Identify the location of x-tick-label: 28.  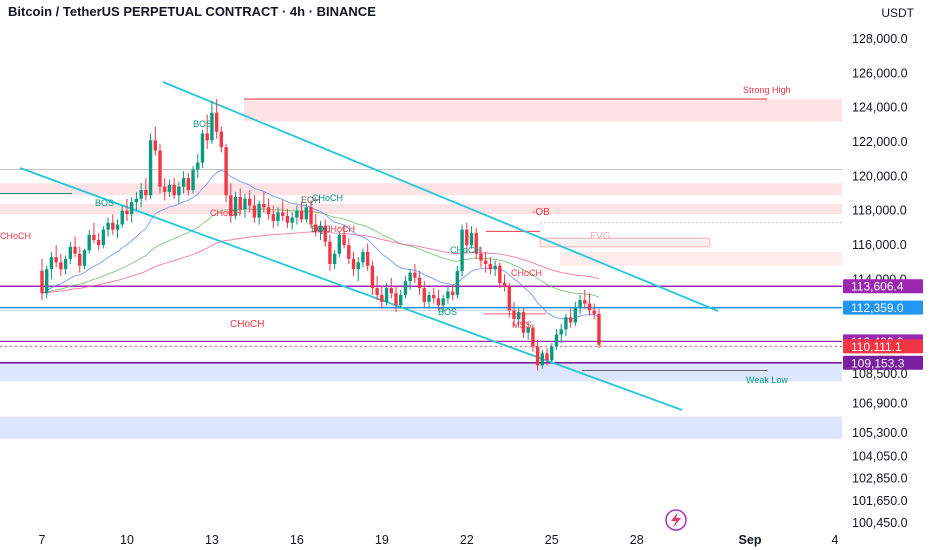
(637, 540).